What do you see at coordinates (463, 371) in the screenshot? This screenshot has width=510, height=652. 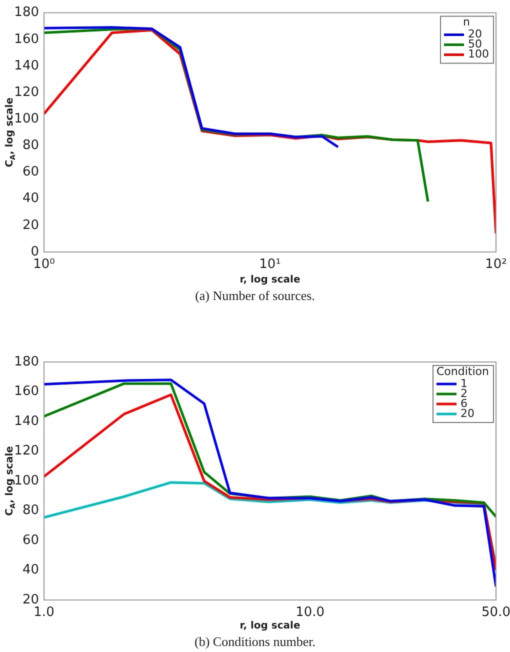 I see `legend-title: Condition` at bounding box center [463, 371].